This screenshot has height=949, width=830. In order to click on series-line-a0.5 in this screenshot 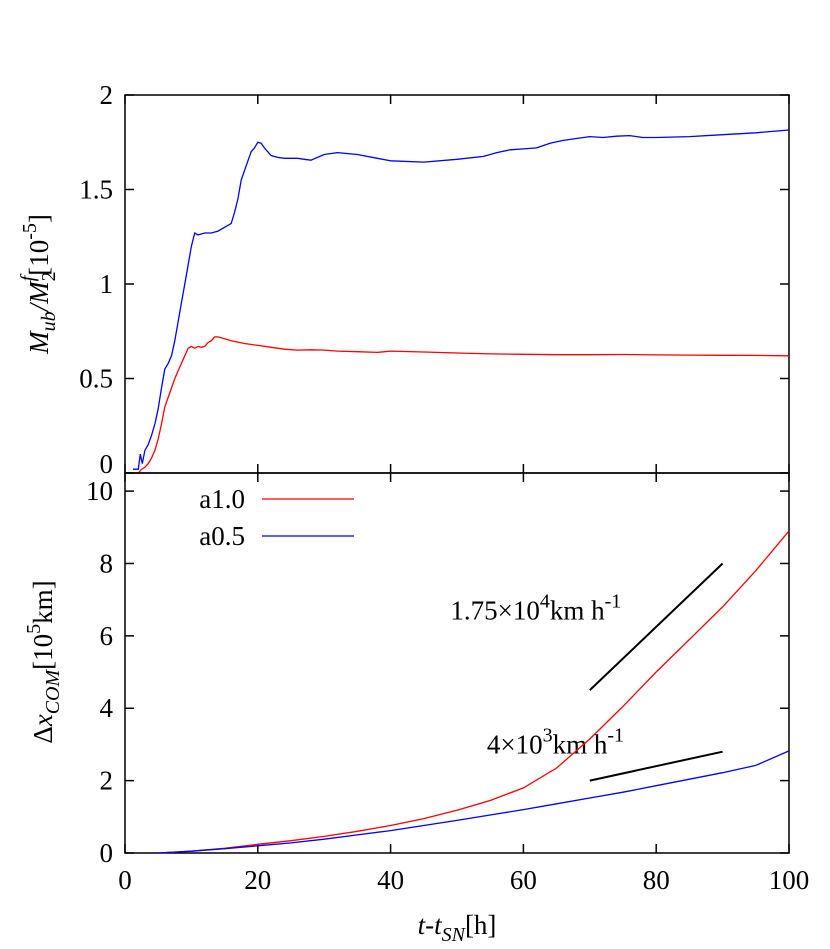, I will do `click(474, 802)`.